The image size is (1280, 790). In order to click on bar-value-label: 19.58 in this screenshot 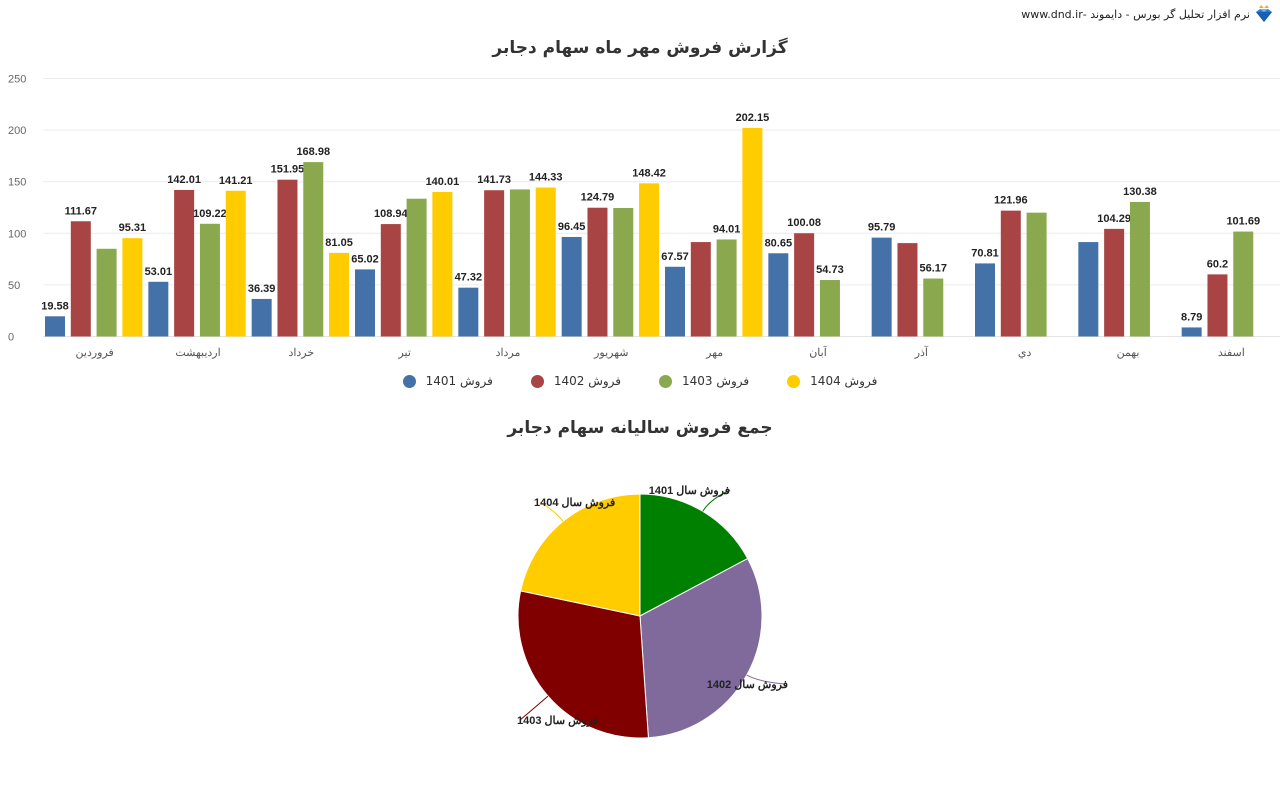, I will do `click(55, 306)`.